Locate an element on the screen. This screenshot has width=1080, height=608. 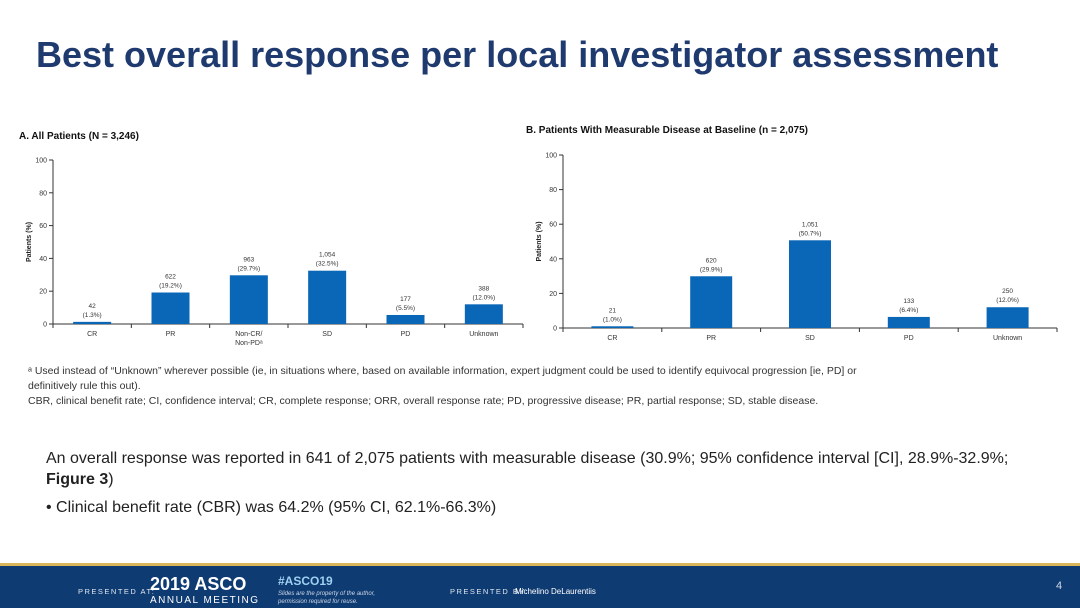
footer-presenter-name: Michelino DeLaurentiis is located at coordinates (555, 591).